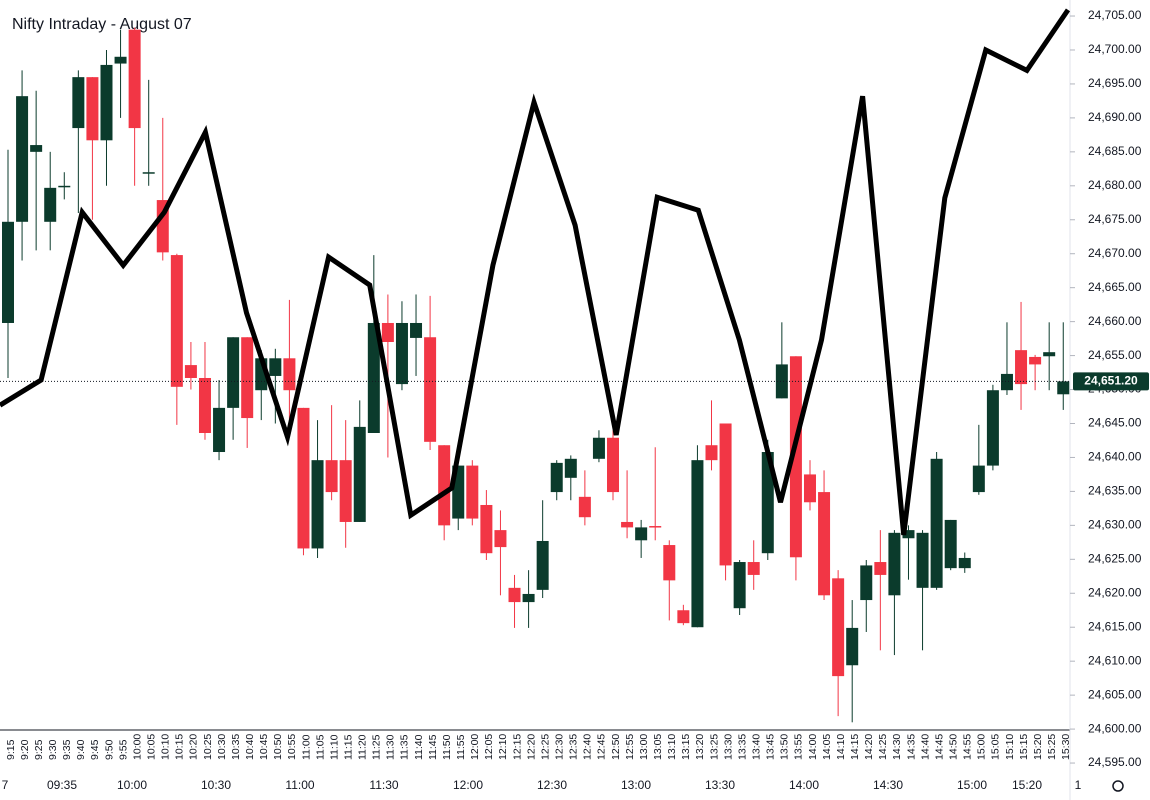 This screenshot has height=800, width=1150. I want to click on x-tick-label: 11:00, so click(306, 747).